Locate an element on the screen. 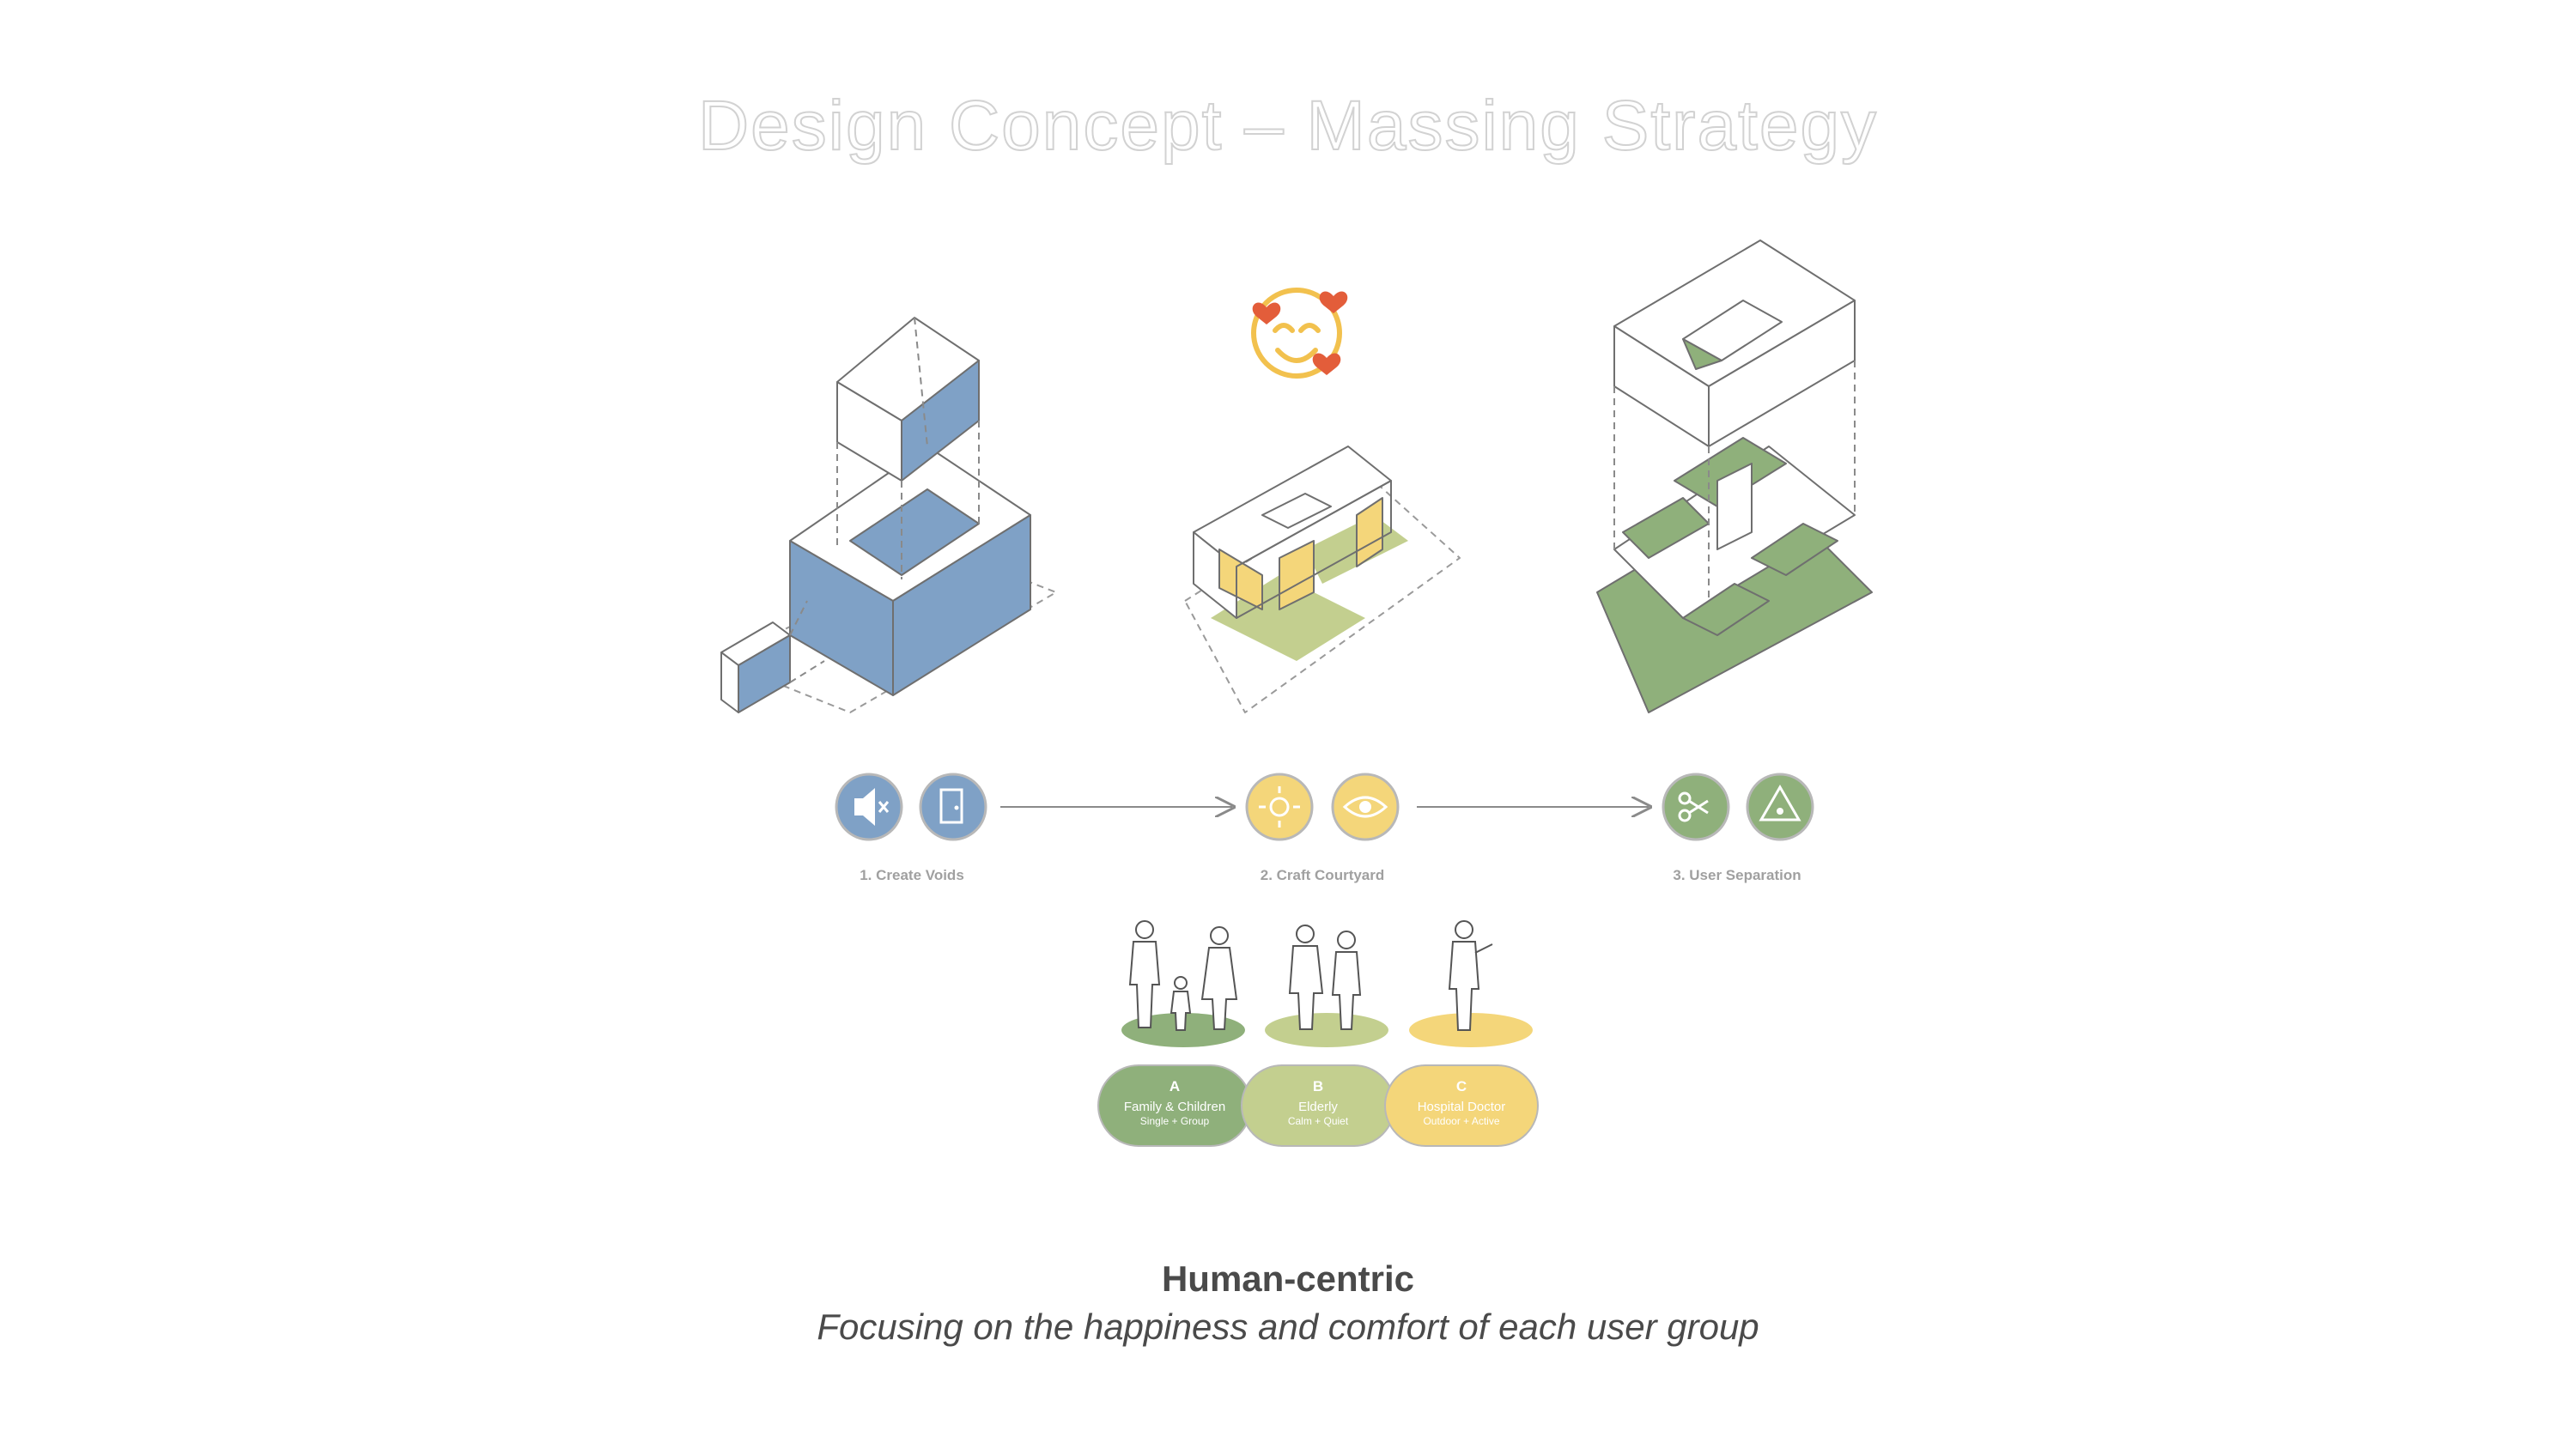 This screenshot has height=1449, width=2576. user-group-c-code: C is located at coordinates (1461, 1086).